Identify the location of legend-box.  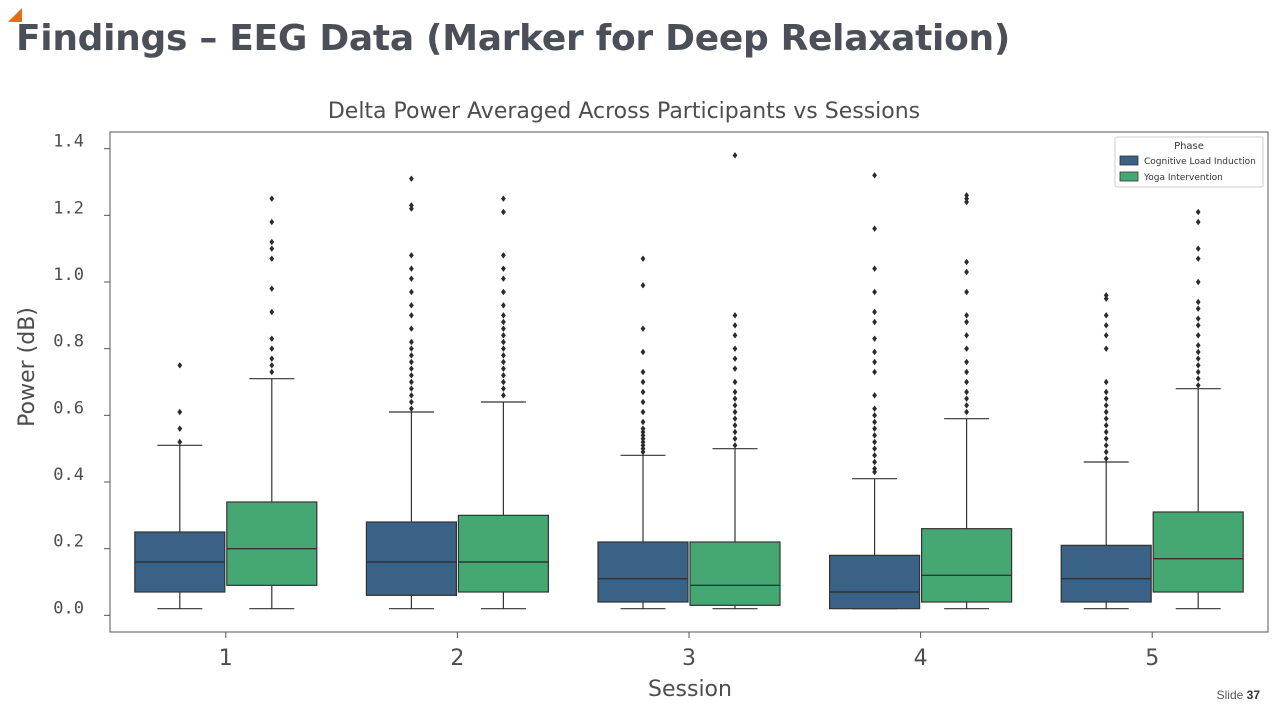
(1189, 162).